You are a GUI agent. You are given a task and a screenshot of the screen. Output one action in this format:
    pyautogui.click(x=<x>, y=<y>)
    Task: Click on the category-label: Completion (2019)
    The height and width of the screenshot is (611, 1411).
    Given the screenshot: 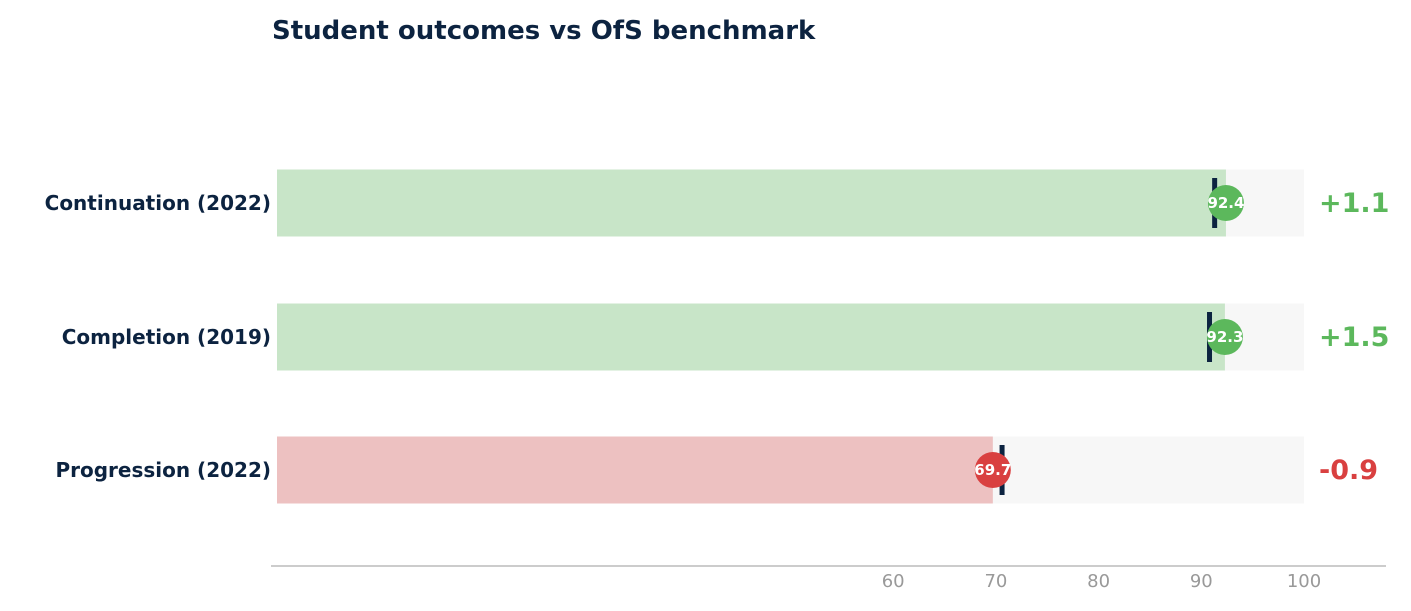 What is the action you would take?
    pyautogui.click(x=166, y=337)
    